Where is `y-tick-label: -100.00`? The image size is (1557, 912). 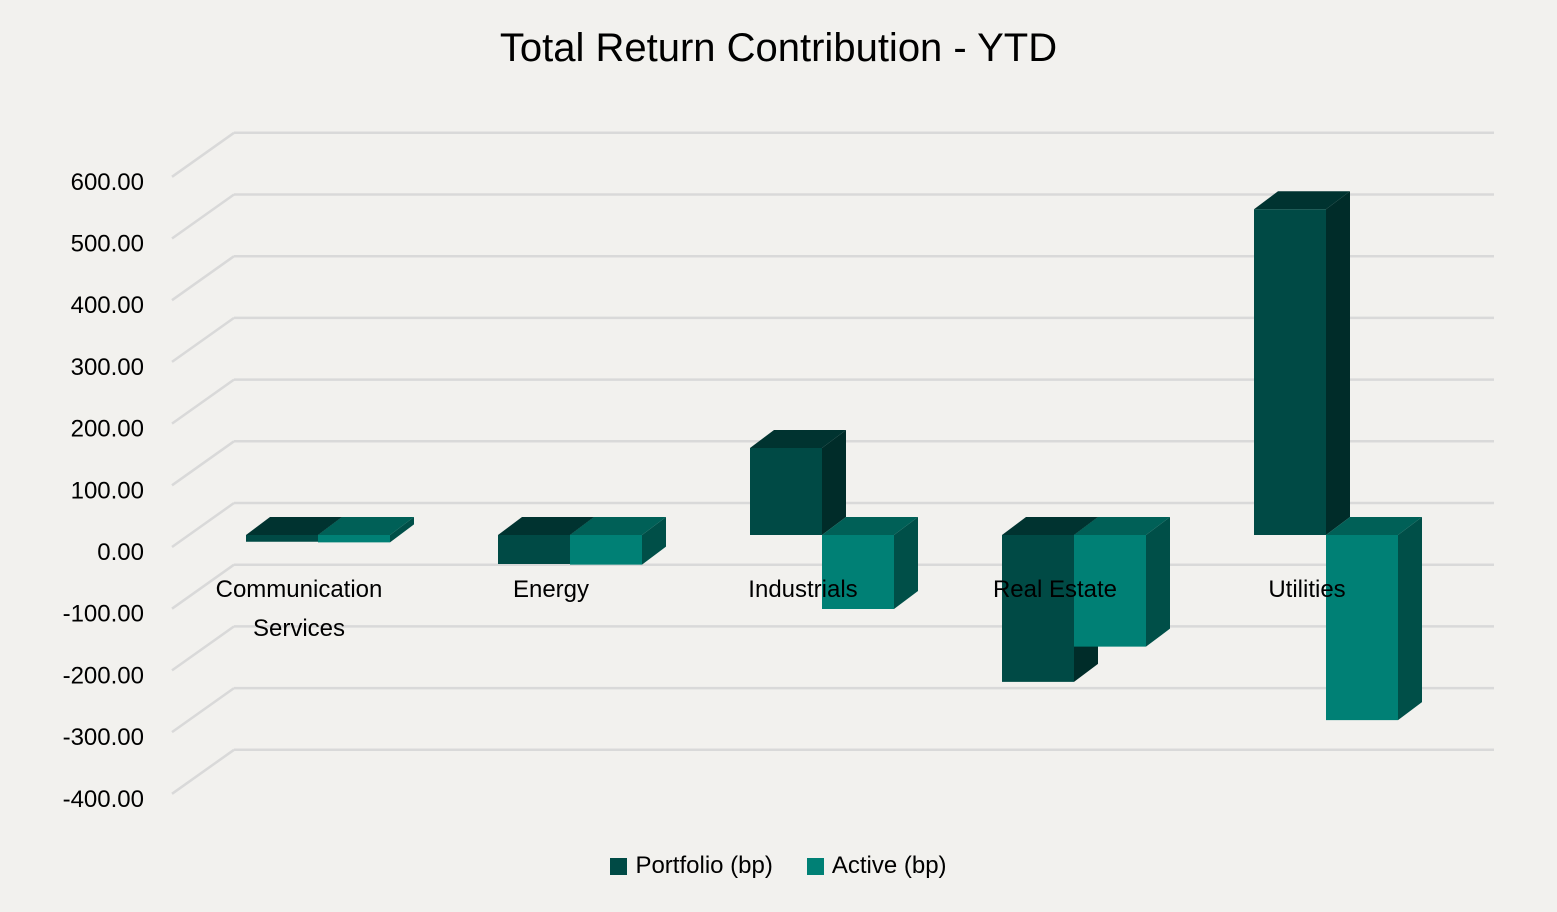 y-tick-label: -100.00 is located at coordinates (103, 614).